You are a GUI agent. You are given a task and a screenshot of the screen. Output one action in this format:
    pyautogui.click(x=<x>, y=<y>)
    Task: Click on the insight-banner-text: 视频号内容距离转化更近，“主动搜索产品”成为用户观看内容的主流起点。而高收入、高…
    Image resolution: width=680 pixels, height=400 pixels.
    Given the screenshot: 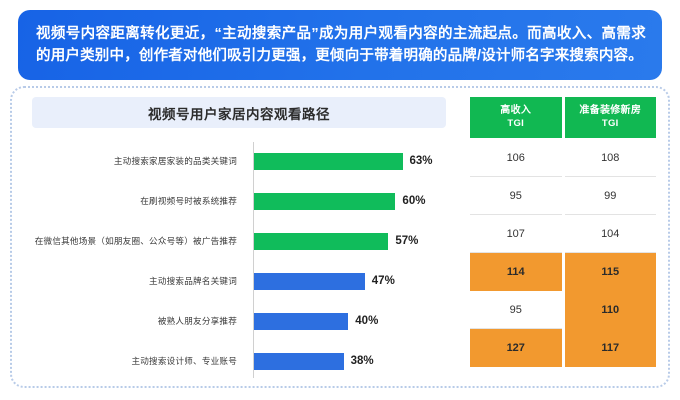 What is the action you would take?
    pyautogui.click(x=341, y=44)
    